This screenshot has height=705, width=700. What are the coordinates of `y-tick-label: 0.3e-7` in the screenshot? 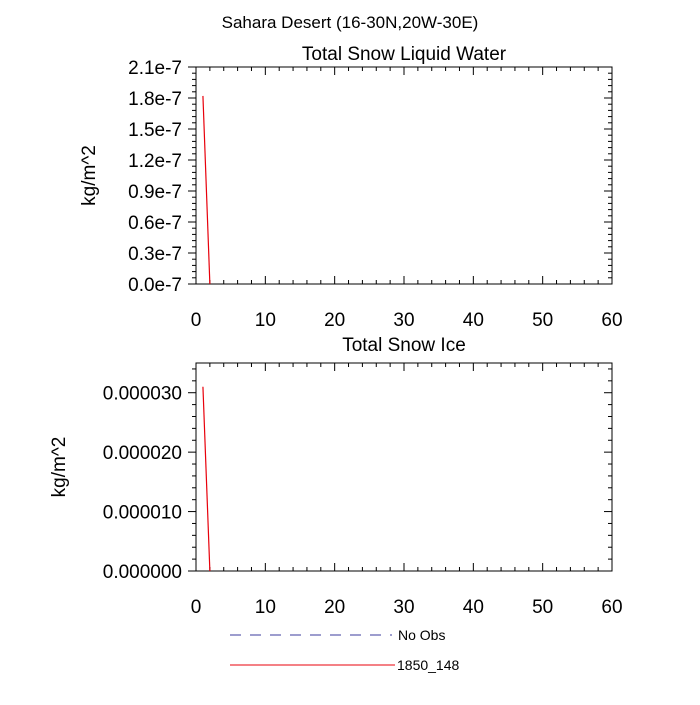 It's located at (155, 254).